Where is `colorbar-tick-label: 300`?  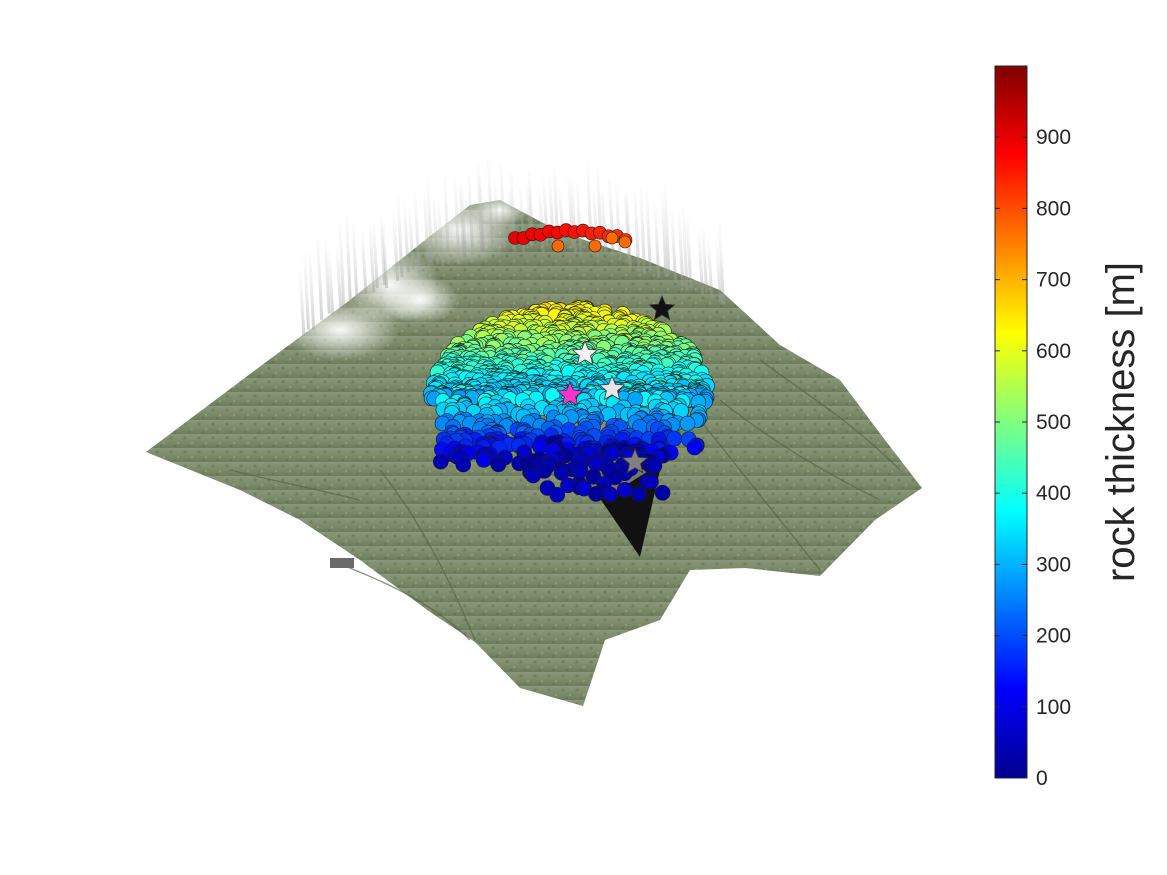 colorbar-tick-label: 300 is located at coordinates (1053, 564).